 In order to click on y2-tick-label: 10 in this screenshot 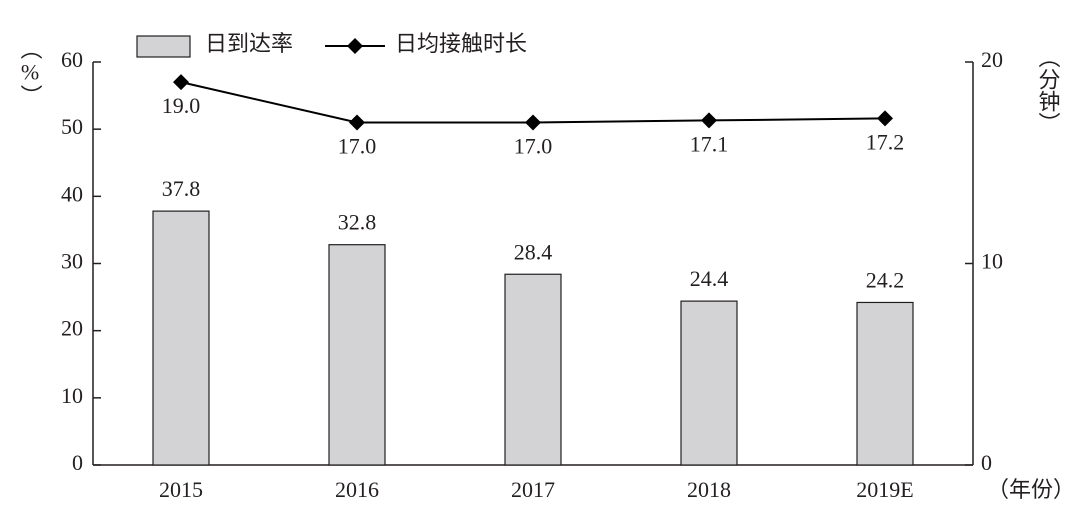, I will do `click(992, 261)`.